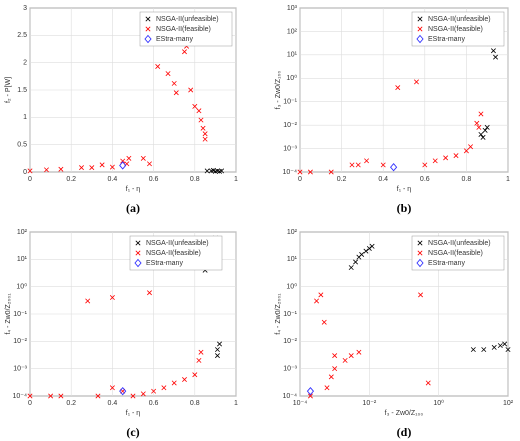 This screenshot has height=441, width=520. I want to click on y-tick-label: 10², so click(292, 31).